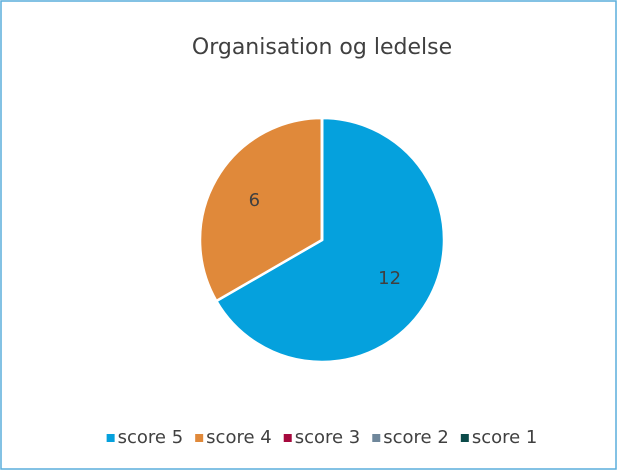 Image resolution: width=617 pixels, height=470 pixels. What do you see at coordinates (389, 278) in the screenshot?
I see `data-label: 12` at bounding box center [389, 278].